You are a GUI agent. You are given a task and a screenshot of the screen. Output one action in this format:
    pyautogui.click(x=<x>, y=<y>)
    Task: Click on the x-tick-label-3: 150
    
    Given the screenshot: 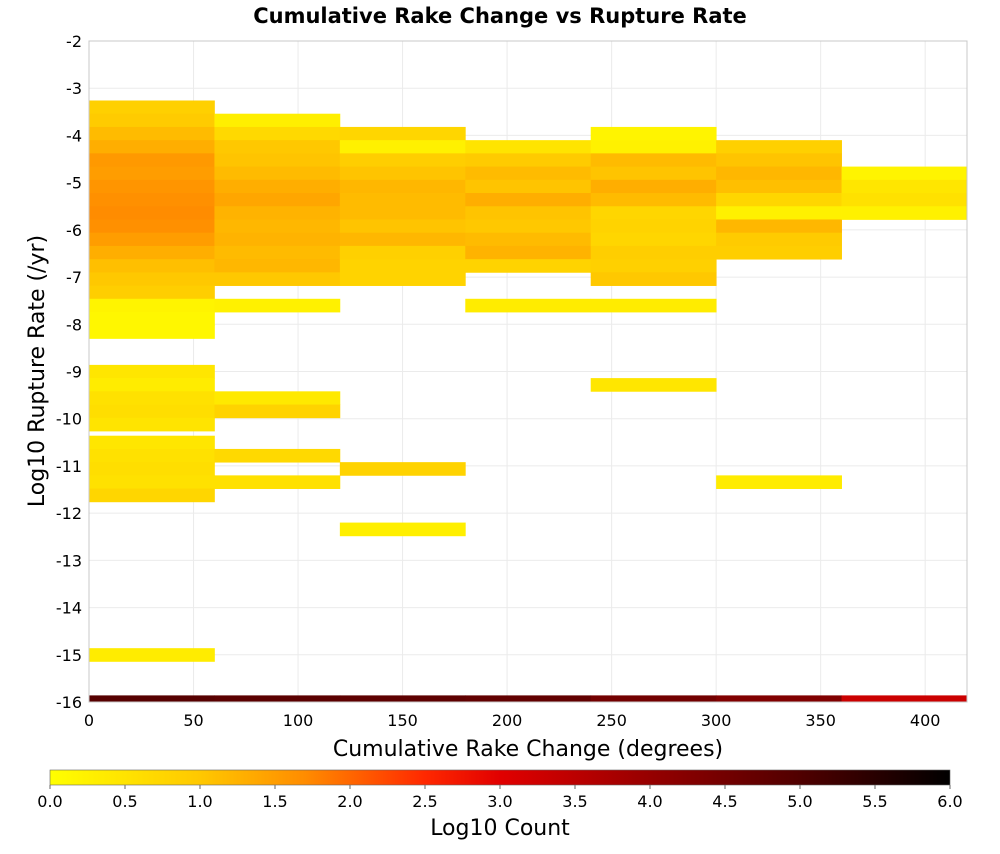 What is the action you would take?
    pyautogui.click(x=402, y=720)
    